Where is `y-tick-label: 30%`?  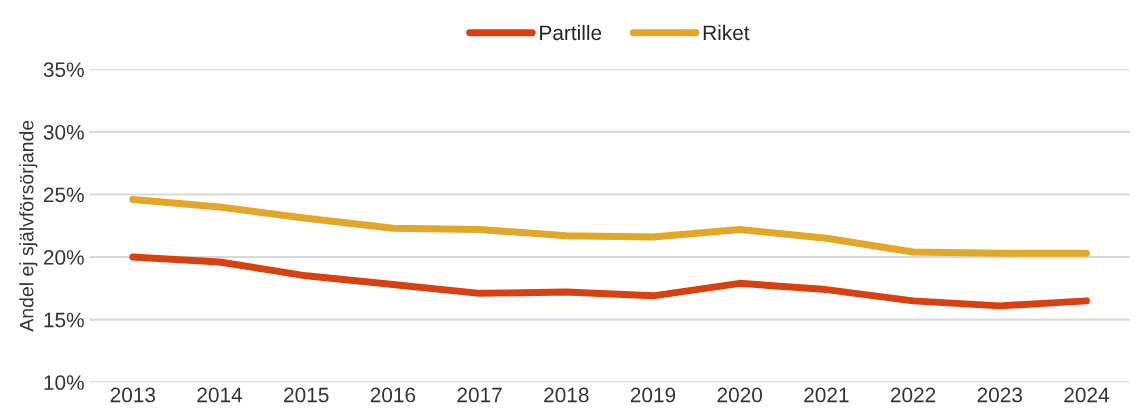 y-tick-label: 30% is located at coordinates (63, 132).